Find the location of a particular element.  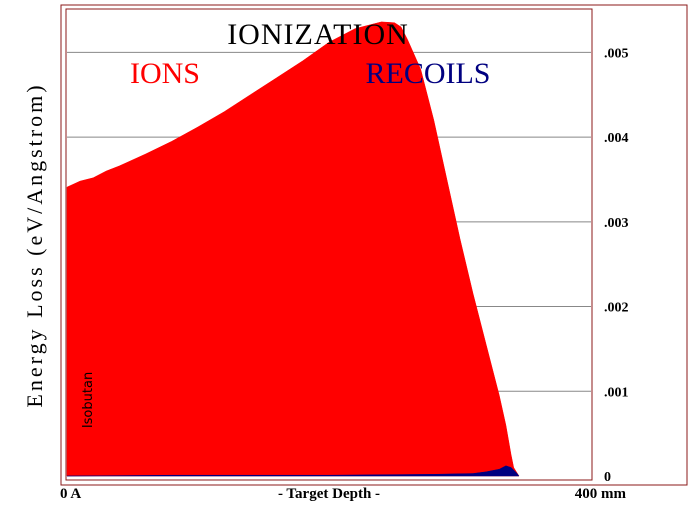

y-tick-label: .004 is located at coordinates (616, 138).